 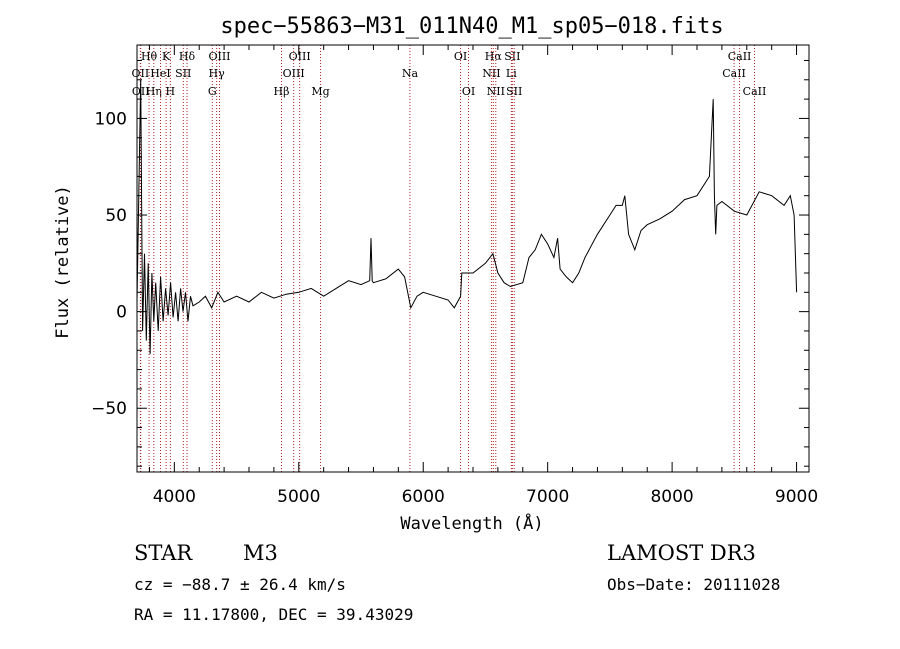 What do you see at coordinates (116, 216) in the screenshot?
I see `y-tick-label: 50` at bounding box center [116, 216].